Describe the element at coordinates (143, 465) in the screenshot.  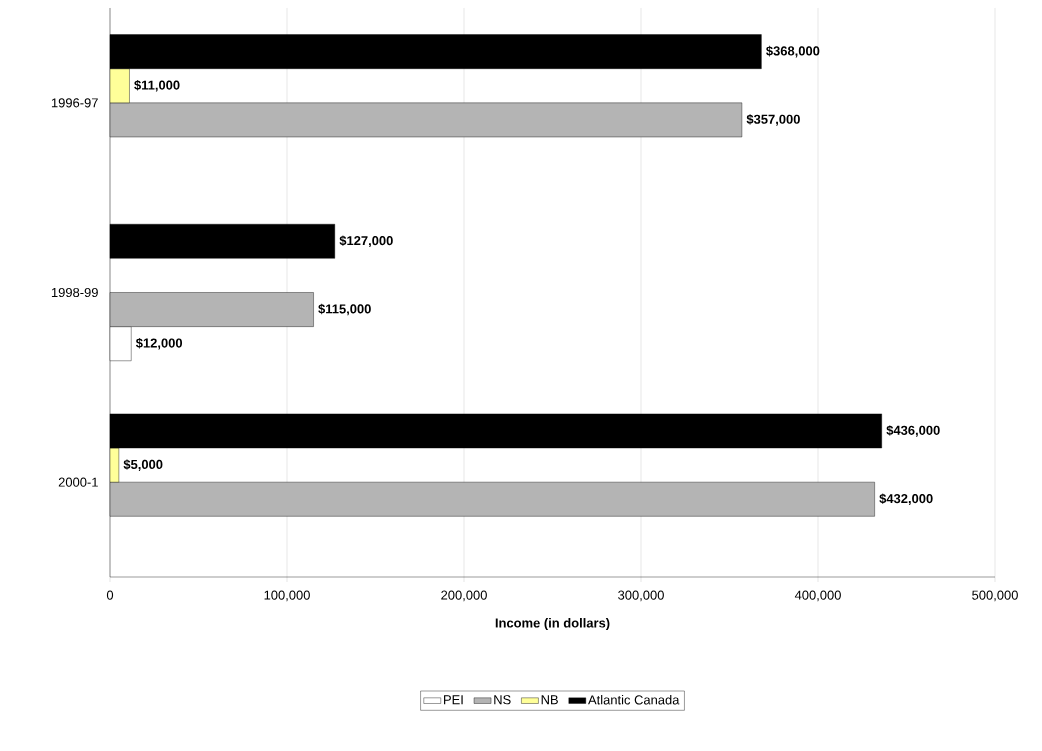
I see `data-label: $5,000` at that location.